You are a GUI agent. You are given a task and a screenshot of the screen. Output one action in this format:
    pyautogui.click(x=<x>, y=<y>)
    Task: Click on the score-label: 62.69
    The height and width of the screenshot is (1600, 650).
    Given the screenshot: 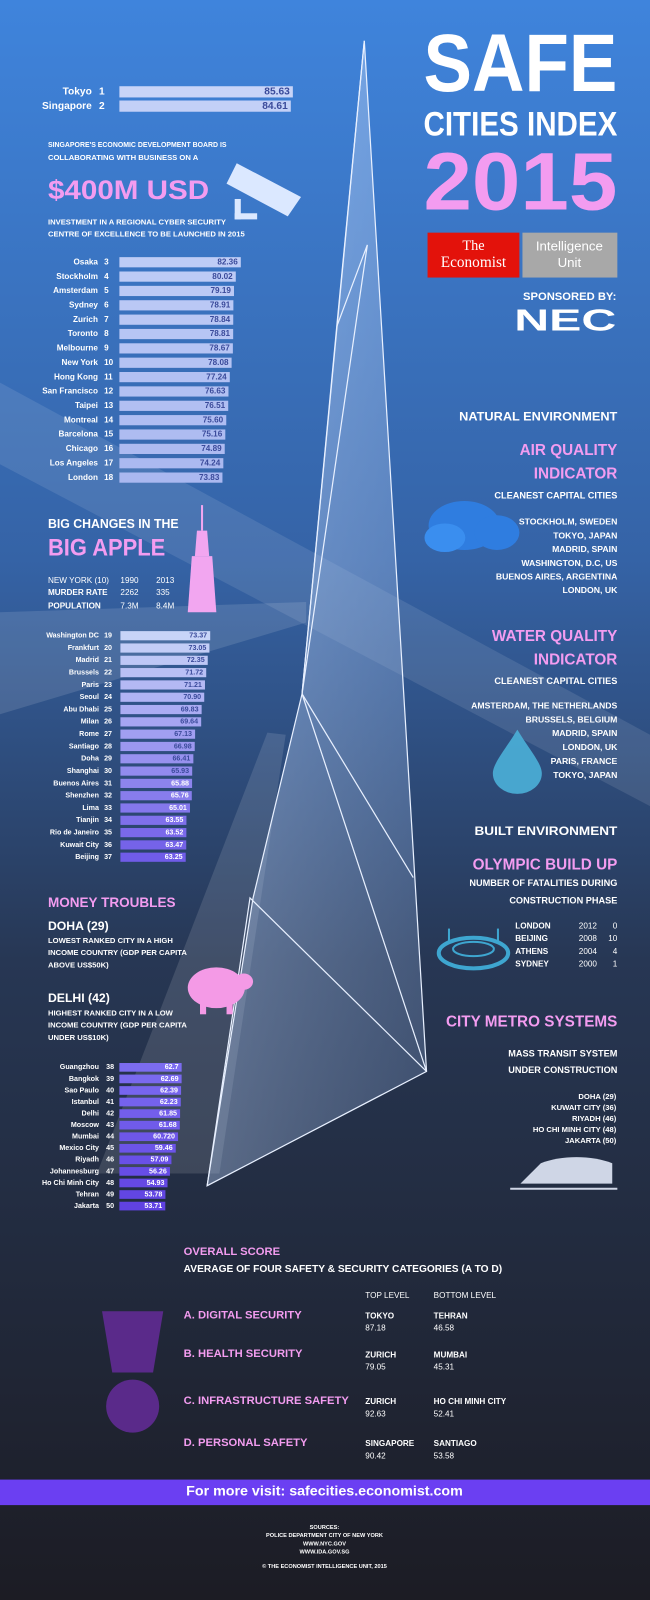 What is the action you would take?
    pyautogui.click(x=170, y=1079)
    